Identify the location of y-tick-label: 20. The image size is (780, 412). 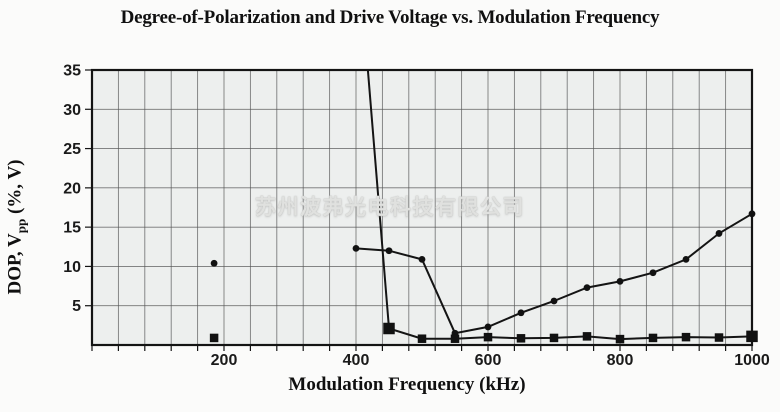
(72, 188).